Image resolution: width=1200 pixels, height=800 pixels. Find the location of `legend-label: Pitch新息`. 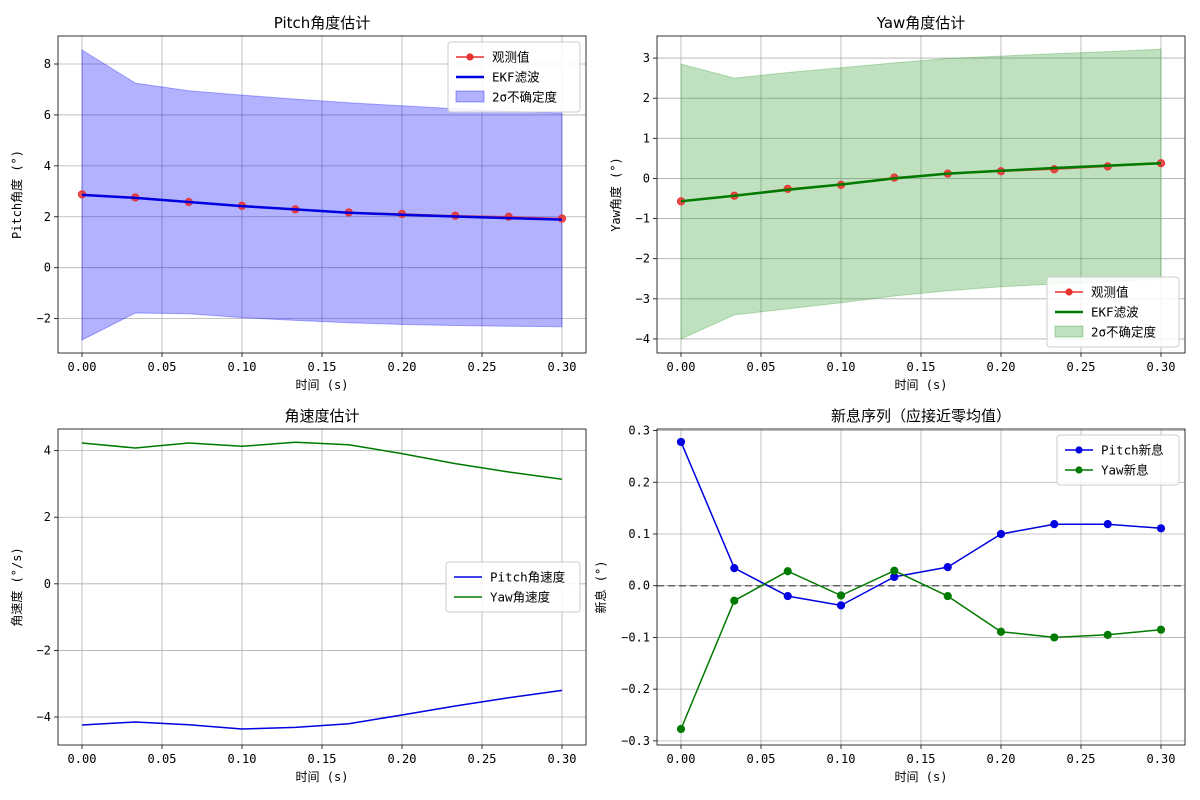

legend-label: Pitch新息 is located at coordinates (1132, 450).